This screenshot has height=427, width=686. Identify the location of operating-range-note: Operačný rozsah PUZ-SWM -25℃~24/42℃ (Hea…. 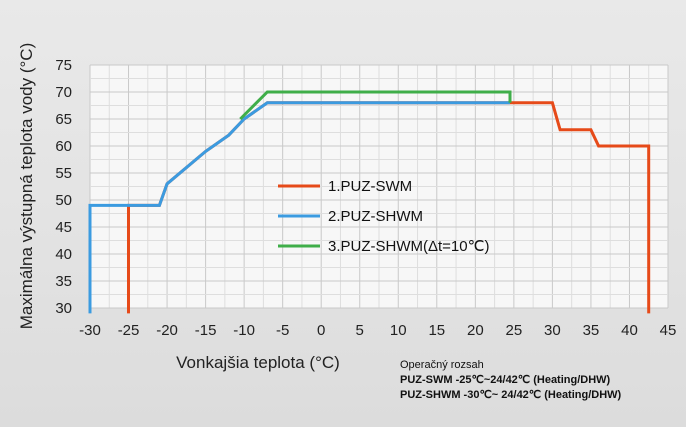
(510, 380).